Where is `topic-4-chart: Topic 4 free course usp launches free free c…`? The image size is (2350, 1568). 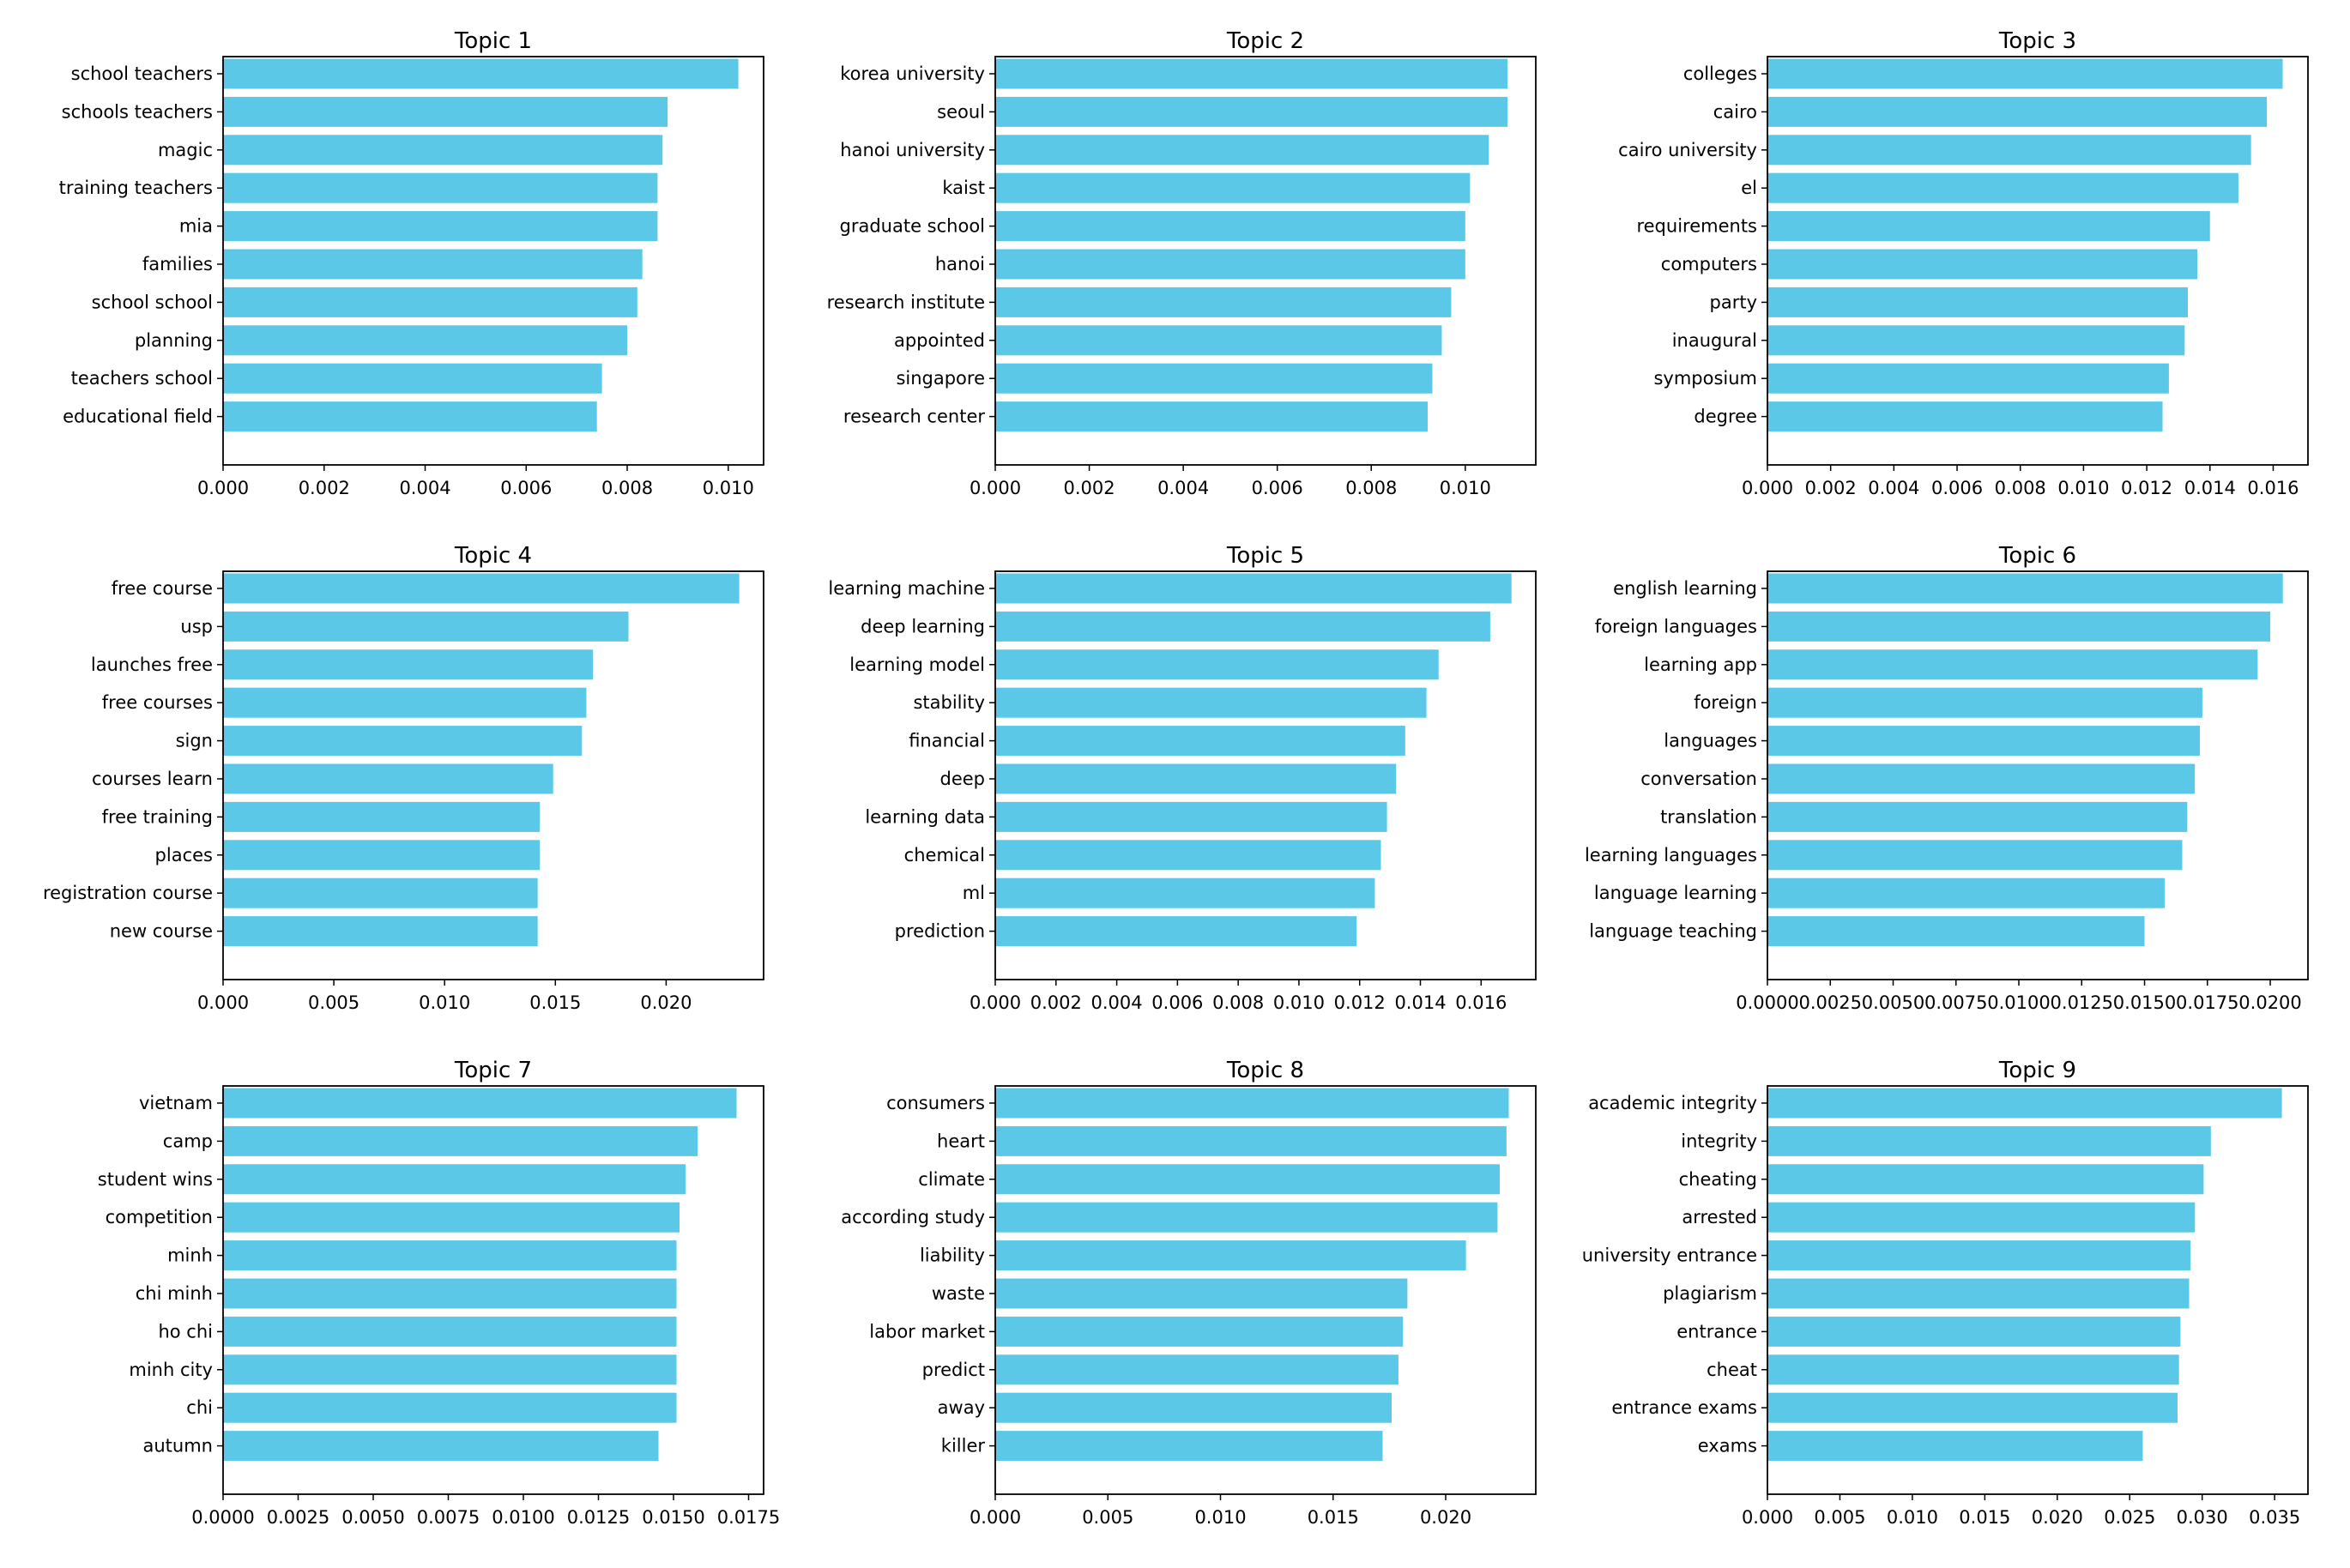
topic-4-chart: Topic 4 free course usp launches free free c… is located at coordinates (403, 778).